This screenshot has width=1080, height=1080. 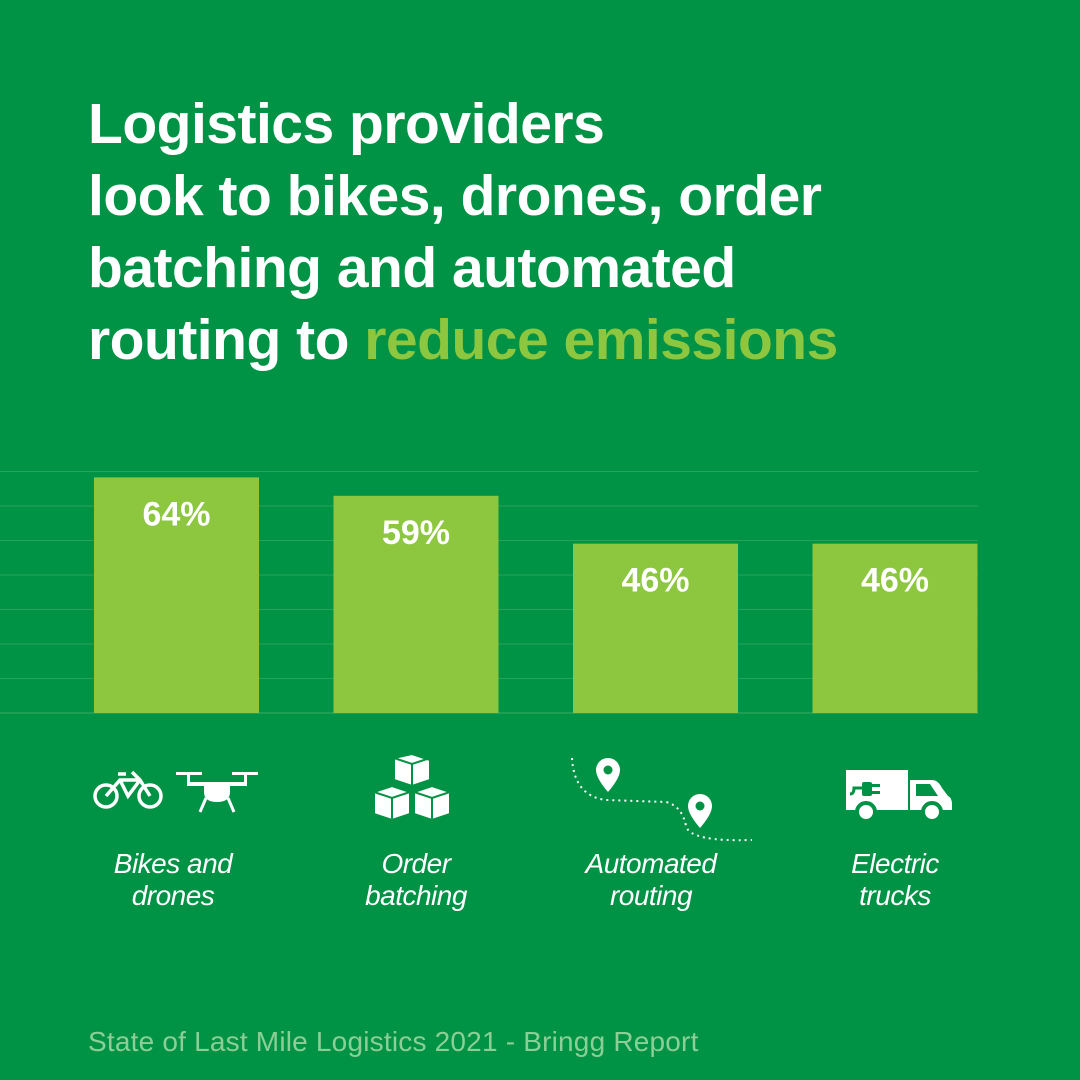 I want to click on bar-order-batching, so click(x=416, y=604).